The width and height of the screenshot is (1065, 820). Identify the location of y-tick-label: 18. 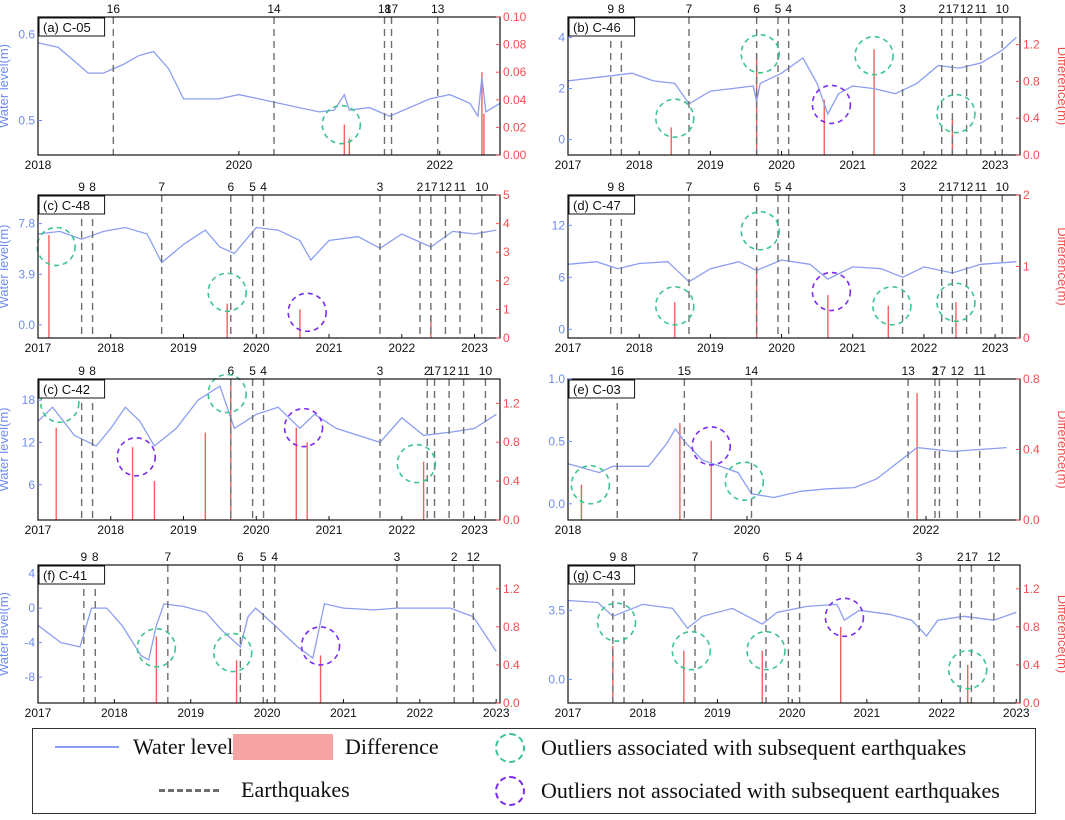
(29, 400).